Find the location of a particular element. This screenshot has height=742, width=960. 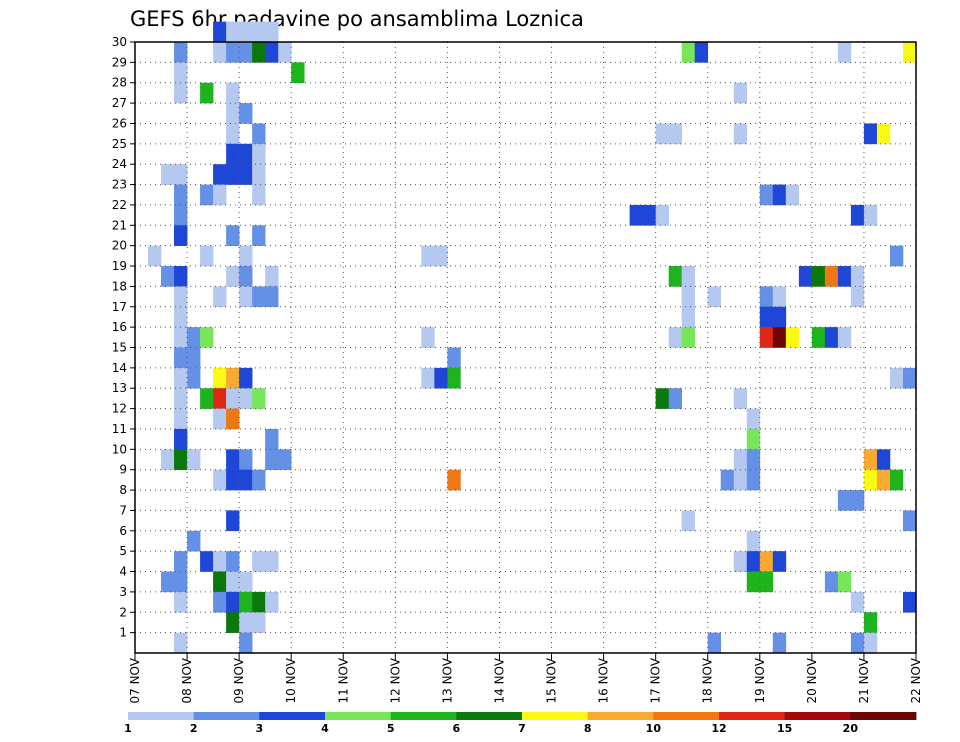

y-tick-label: 1 is located at coordinates (123, 633).